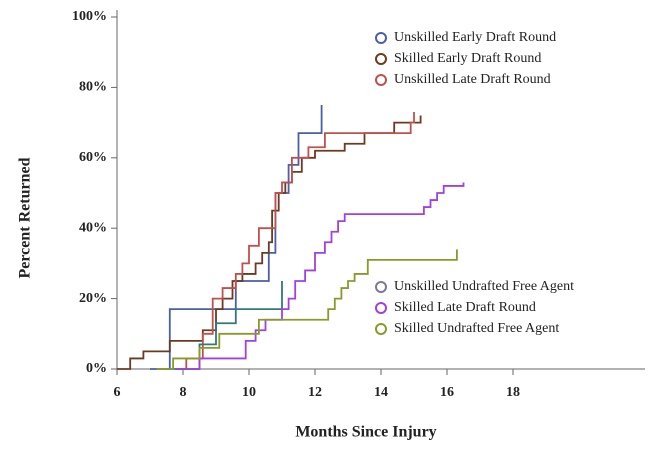 The image size is (655, 449). What do you see at coordinates (513, 392) in the screenshot?
I see `x-tick-label: 18` at bounding box center [513, 392].